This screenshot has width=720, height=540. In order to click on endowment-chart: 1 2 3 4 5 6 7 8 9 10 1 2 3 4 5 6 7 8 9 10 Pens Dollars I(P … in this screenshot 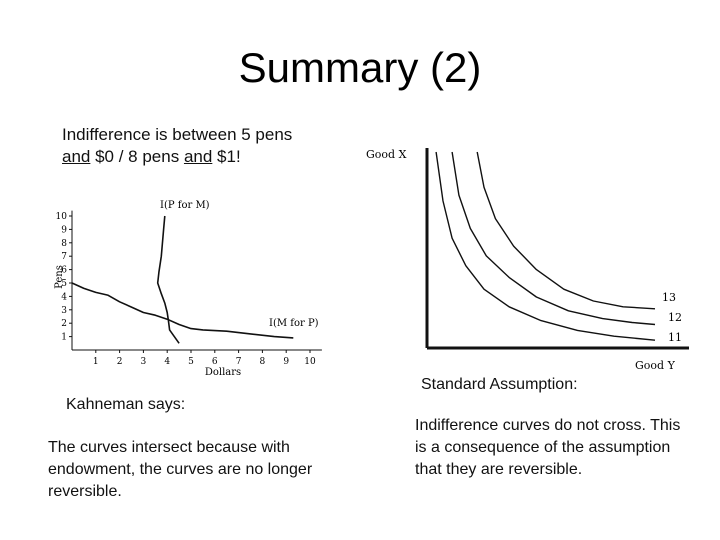, I will do `click(188, 289)`.